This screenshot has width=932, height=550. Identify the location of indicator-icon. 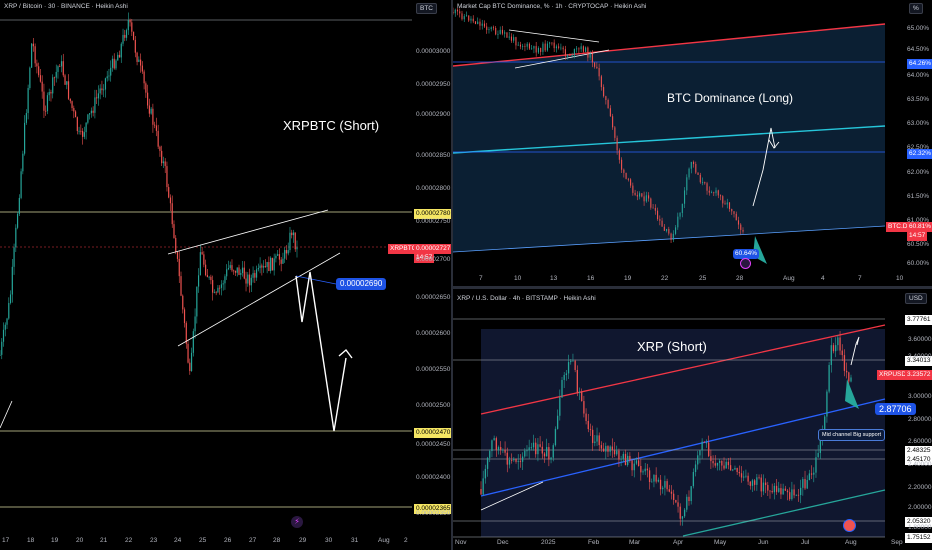
(745, 263).